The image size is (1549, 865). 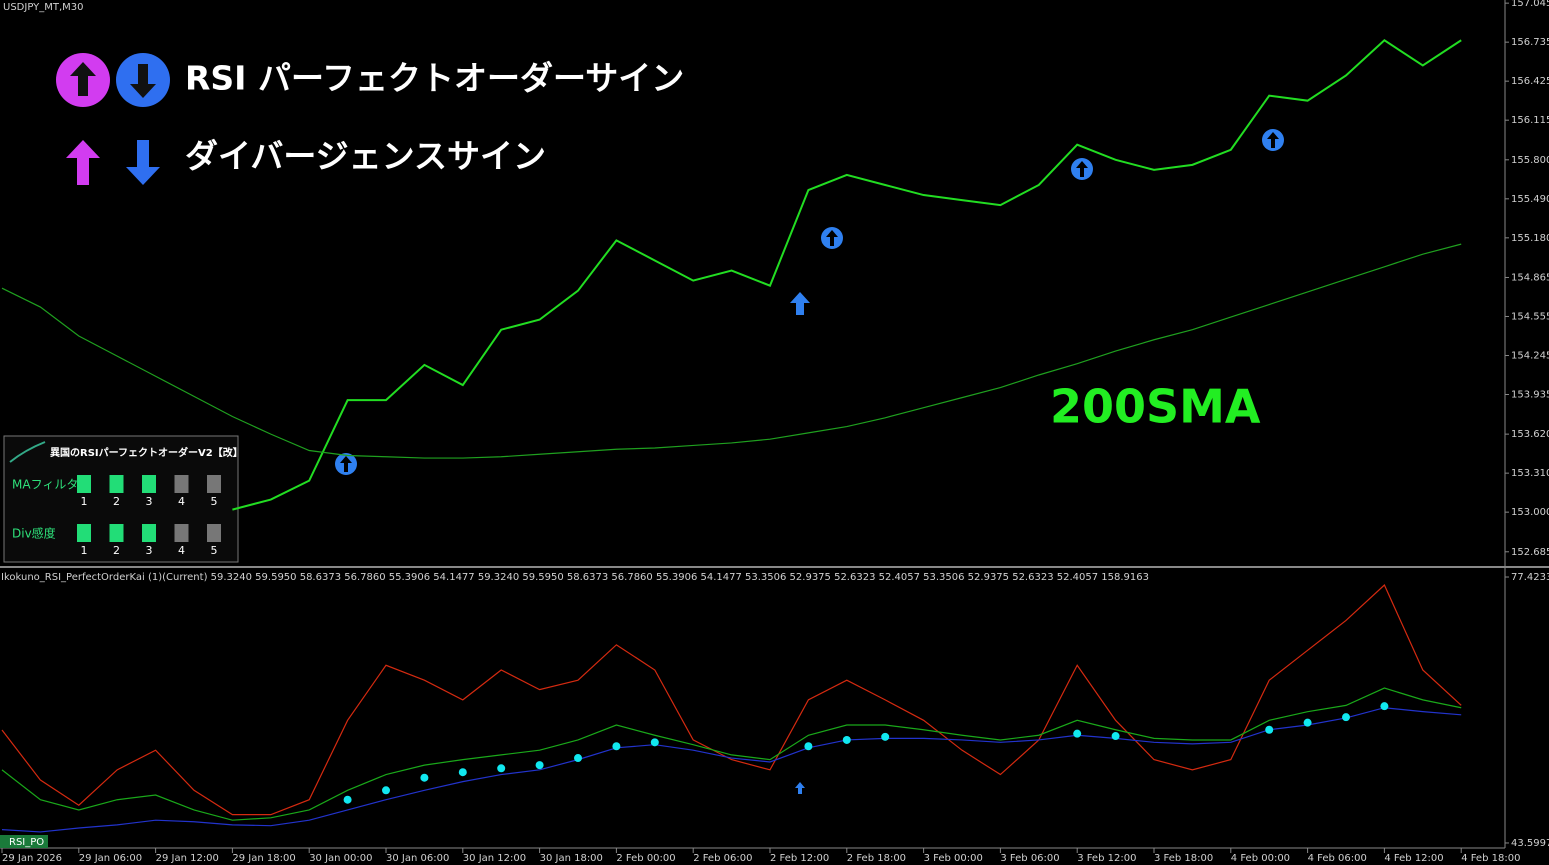 I want to click on x-tick-label: 2 Feb 18:00, so click(x=876, y=858).